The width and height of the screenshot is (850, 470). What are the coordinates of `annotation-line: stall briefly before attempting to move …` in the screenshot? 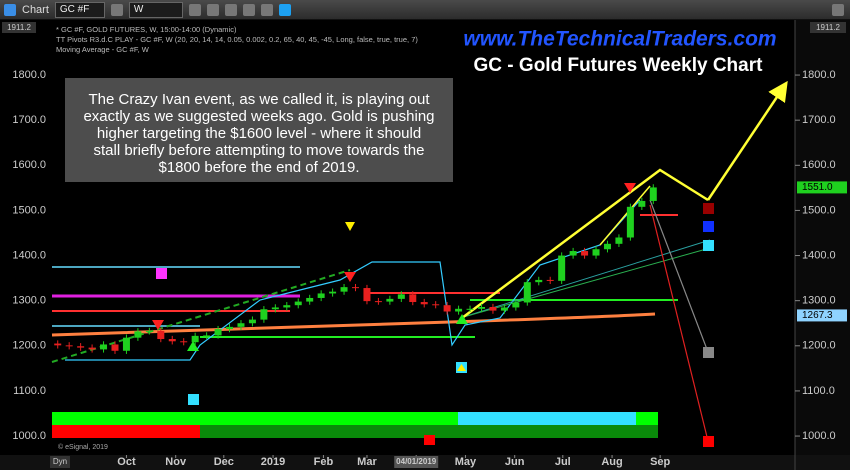 It's located at (259, 150).